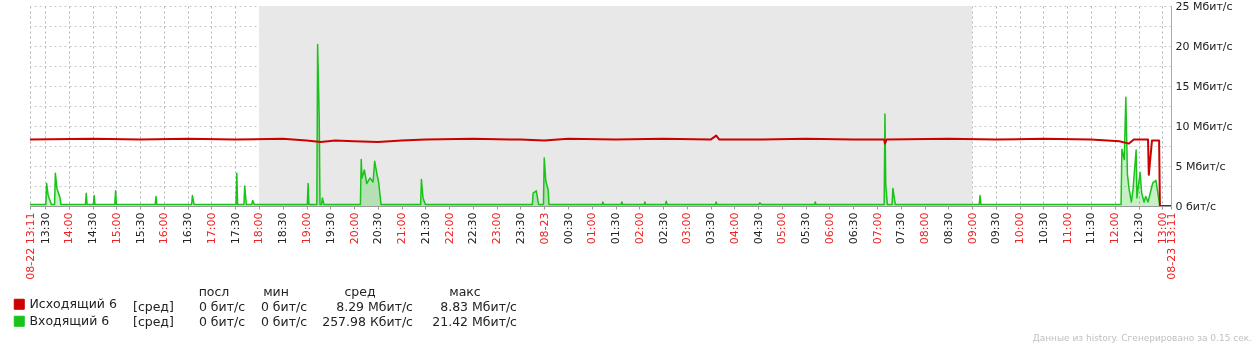 The image size is (1258, 346). What do you see at coordinates (69, 321) in the screenshot?
I see `legend-label: Входящий 6` at bounding box center [69, 321].